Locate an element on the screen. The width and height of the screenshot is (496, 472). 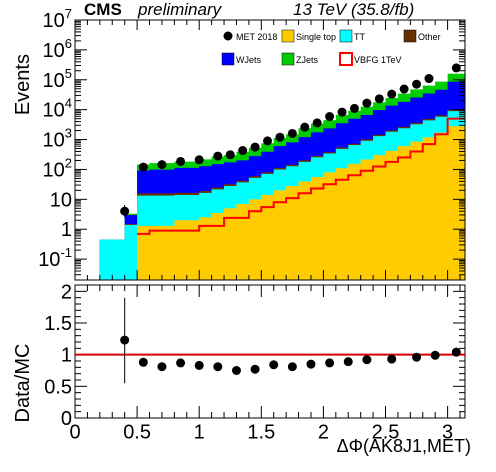
x-tick-label: 2 is located at coordinates (323, 433).